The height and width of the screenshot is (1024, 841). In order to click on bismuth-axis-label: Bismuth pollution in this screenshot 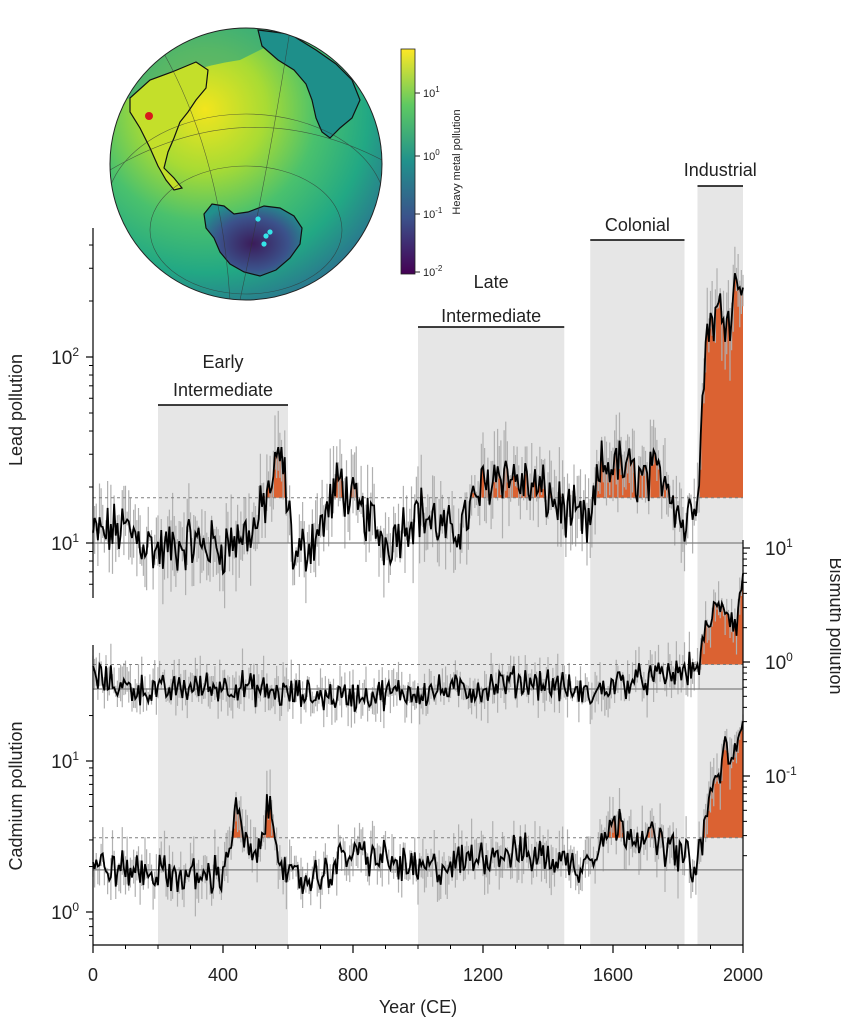, I will do `click(833, 625)`.